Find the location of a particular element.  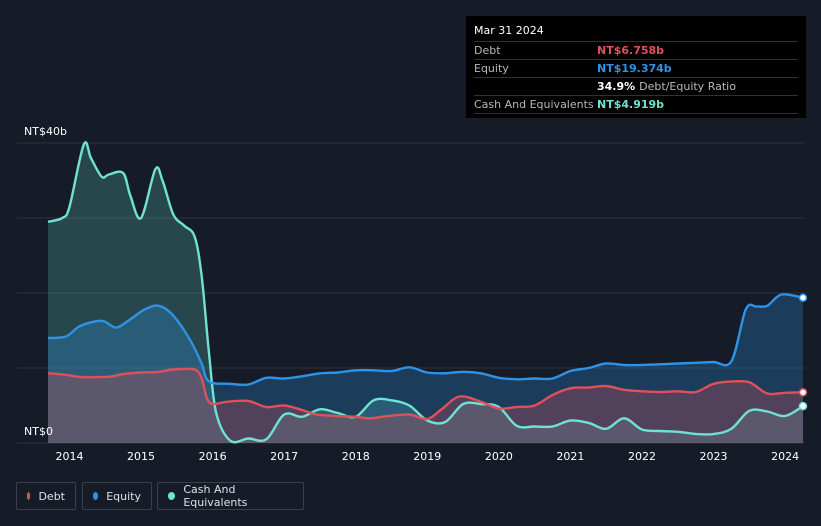

equity-dot-icon is located at coordinates (96, 496).